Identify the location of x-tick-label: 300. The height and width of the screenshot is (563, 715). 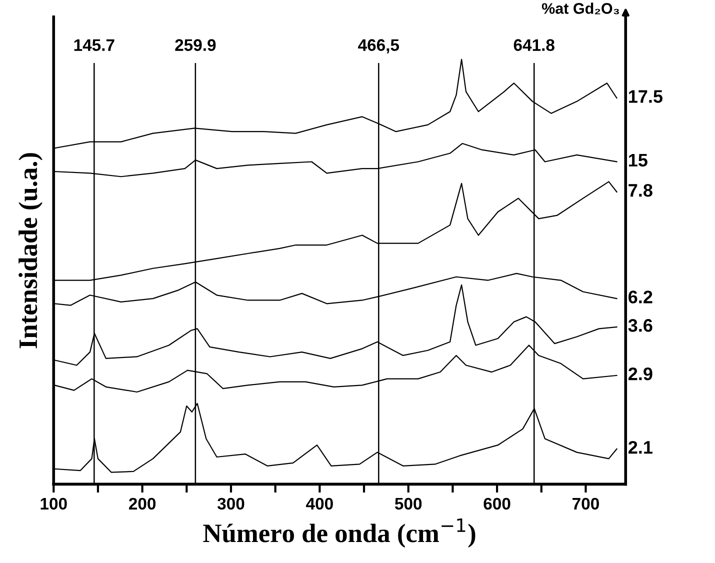
(230, 504).